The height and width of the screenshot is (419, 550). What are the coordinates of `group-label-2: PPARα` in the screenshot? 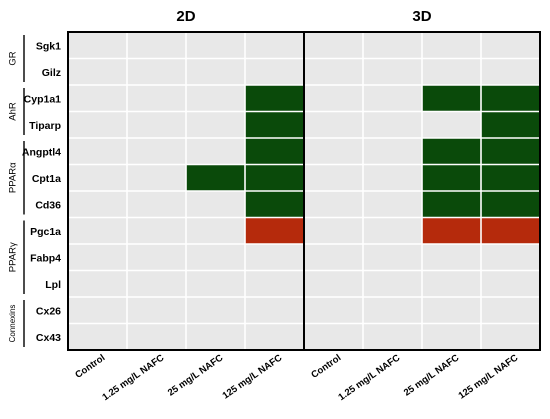 It's located at (13, 177).